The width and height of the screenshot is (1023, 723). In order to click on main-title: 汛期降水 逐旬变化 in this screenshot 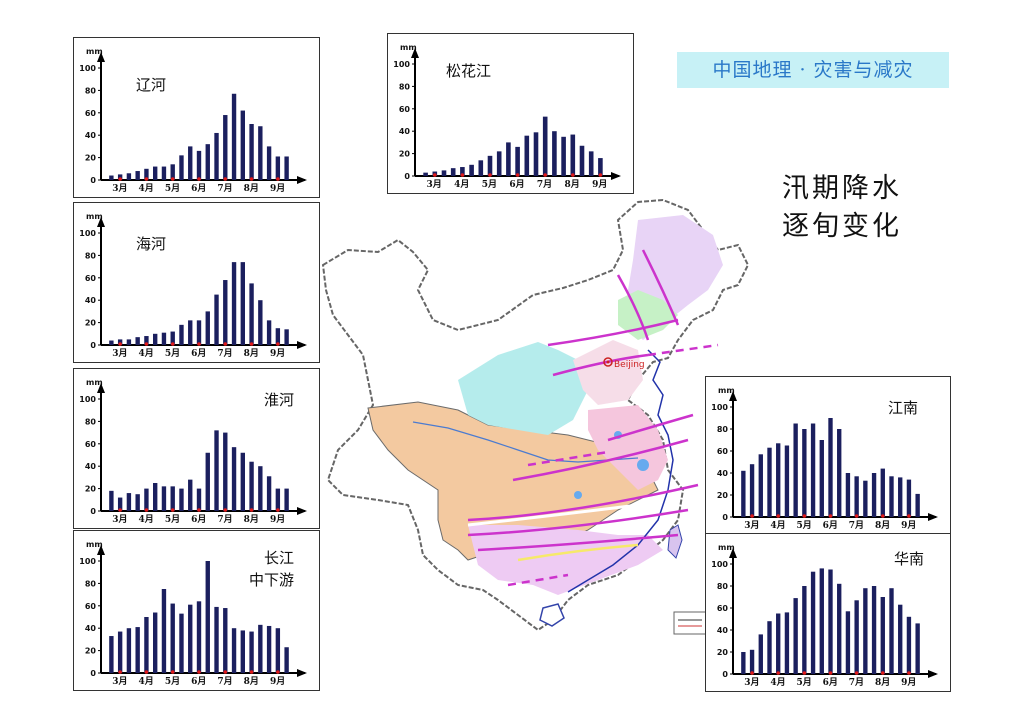, I will do `click(857, 208)`.